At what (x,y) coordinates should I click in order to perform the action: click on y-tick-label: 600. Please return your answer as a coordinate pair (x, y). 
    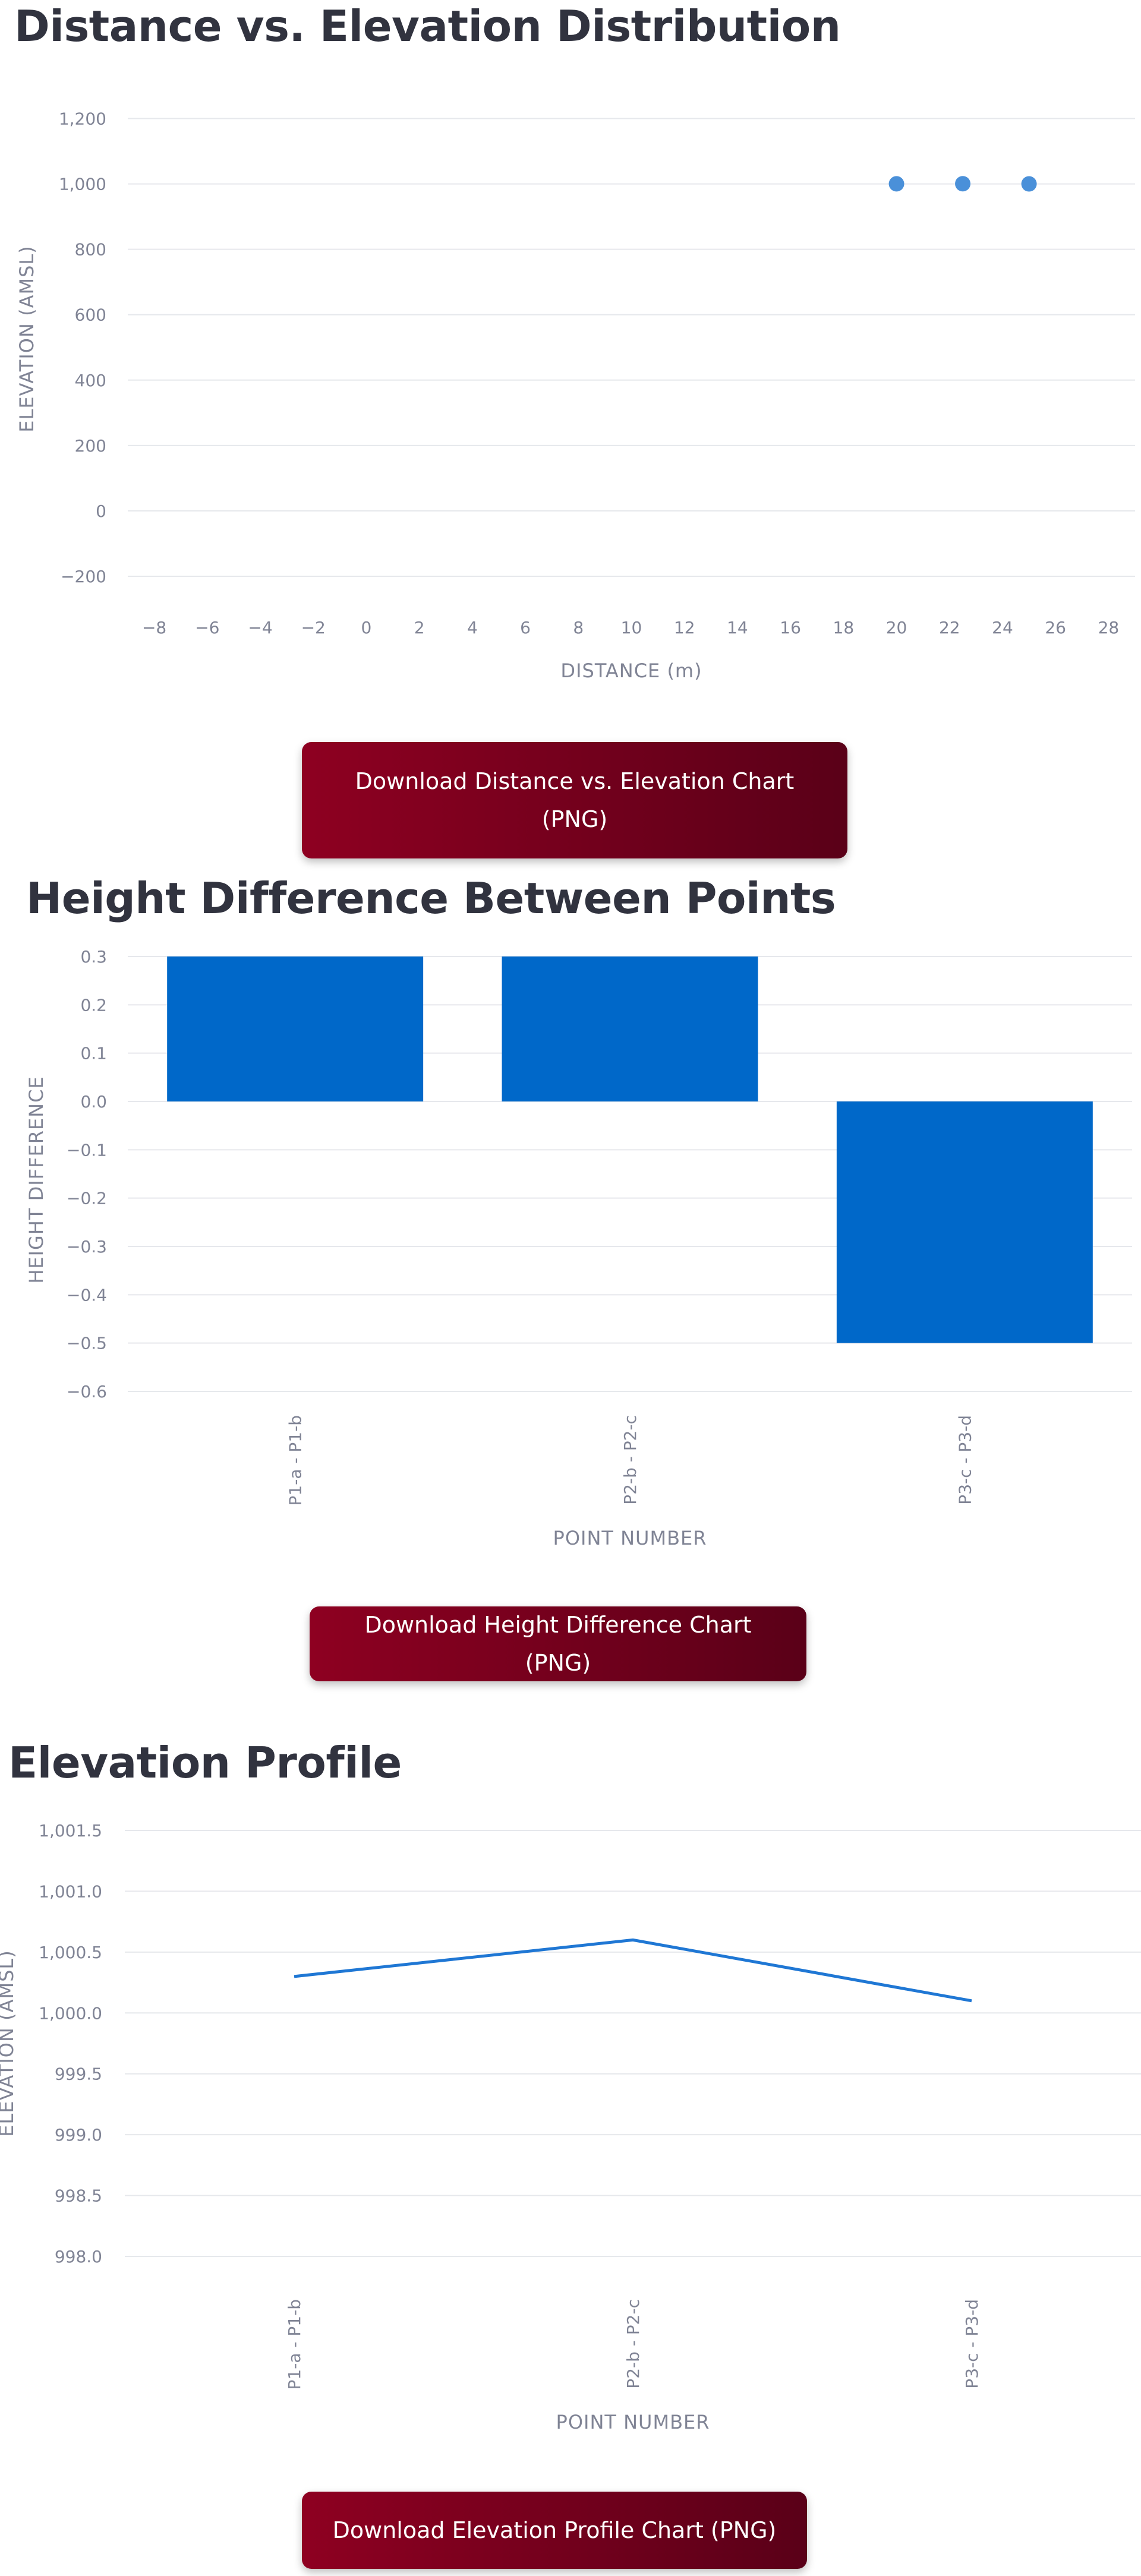
    Looking at the image, I should click on (90, 315).